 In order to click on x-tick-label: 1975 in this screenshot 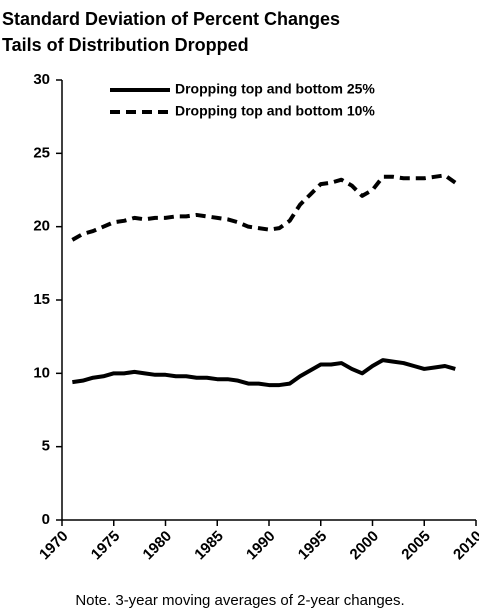, I will do `click(106, 546)`.